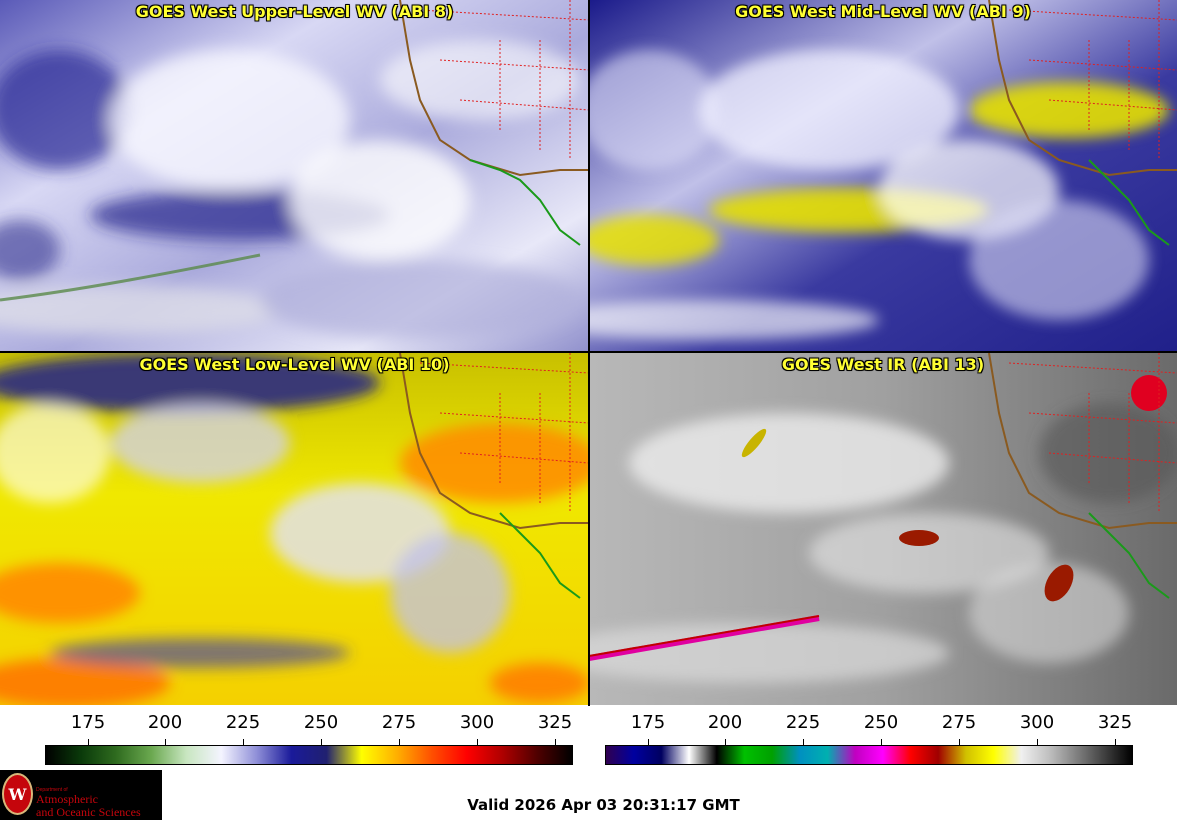  Describe the element at coordinates (603, 805) in the screenshot. I see `valid-time: Valid 2026 Apr 03 20:31:17 GMT` at that location.